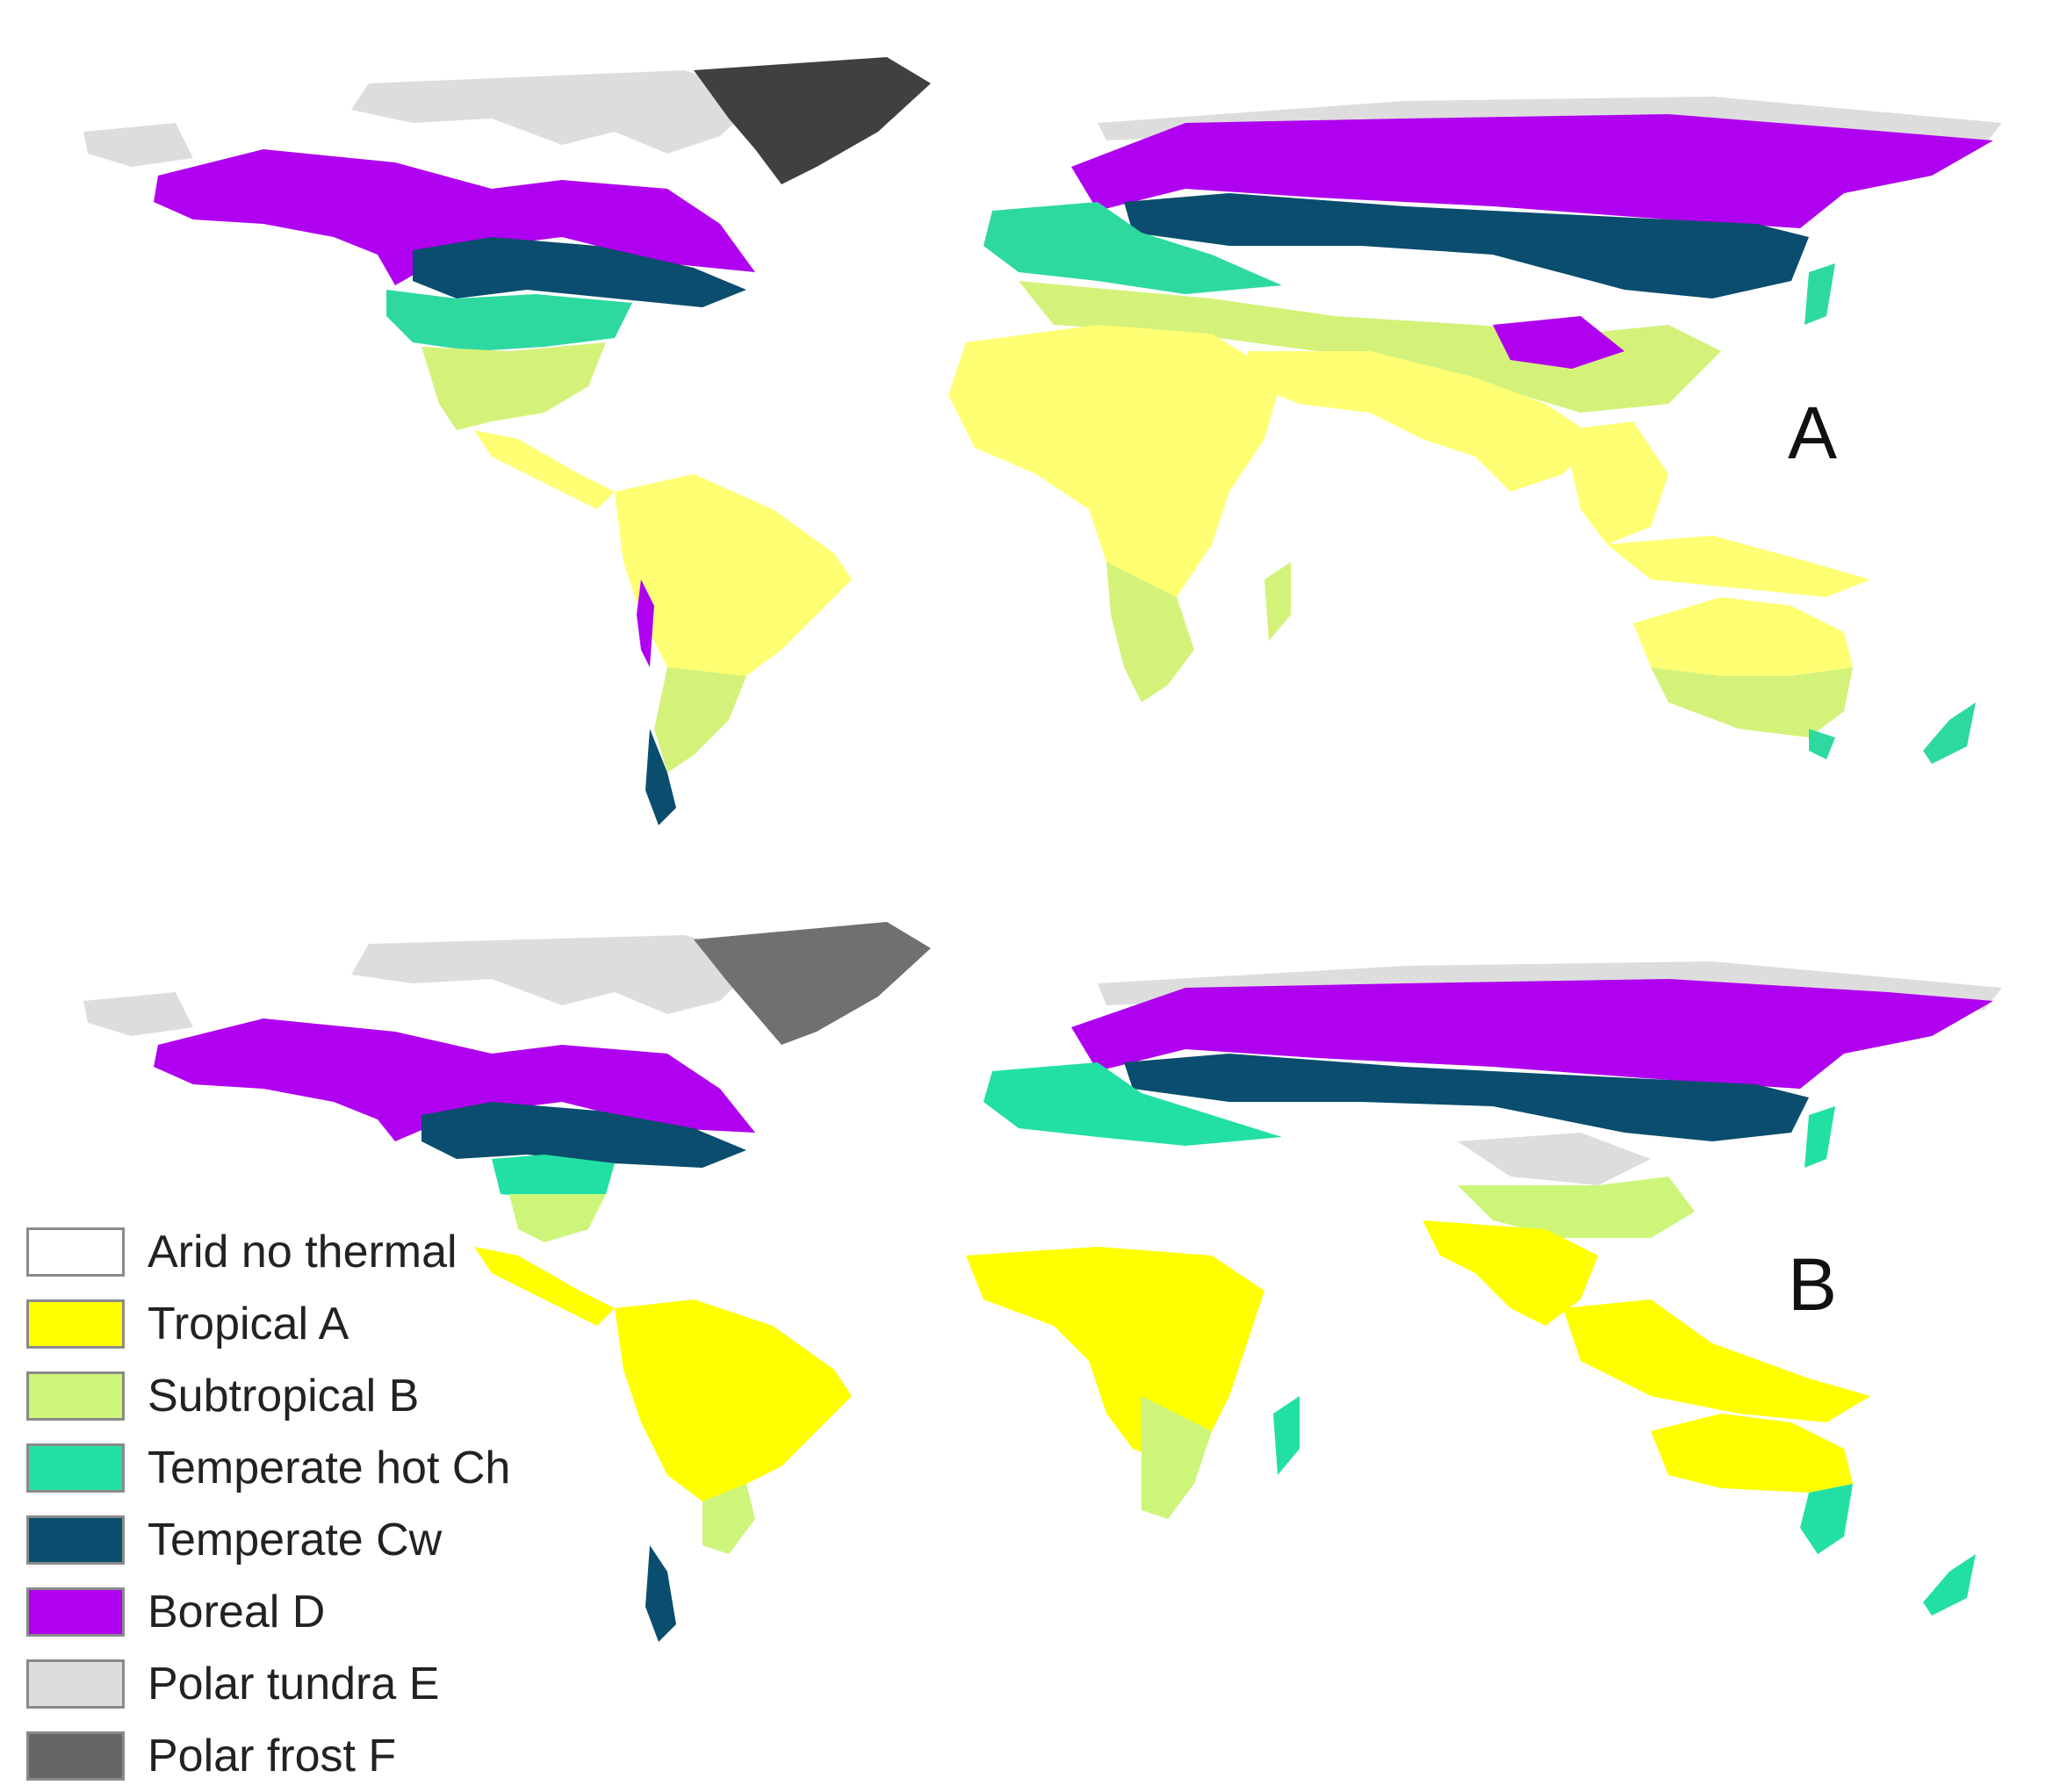 The height and width of the screenshot is (1792, 2053). What do you see at coordinates (302, 1252) in the screenshot?
I see `legend-label: Arid no thermal` at bounding box center [302, 1252].